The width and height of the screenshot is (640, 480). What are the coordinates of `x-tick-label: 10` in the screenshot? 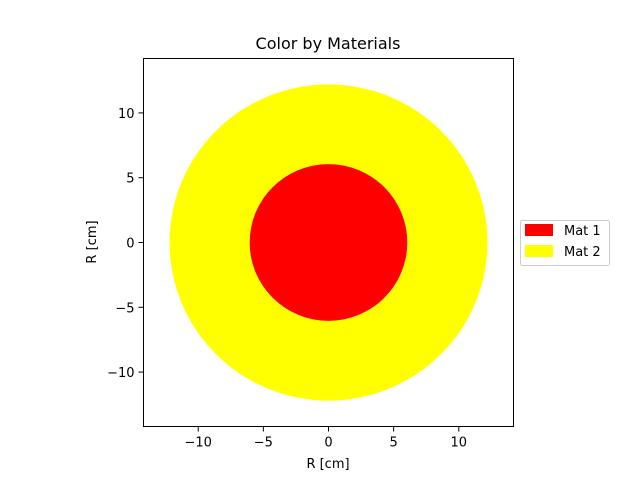 It's located at (459, 443).